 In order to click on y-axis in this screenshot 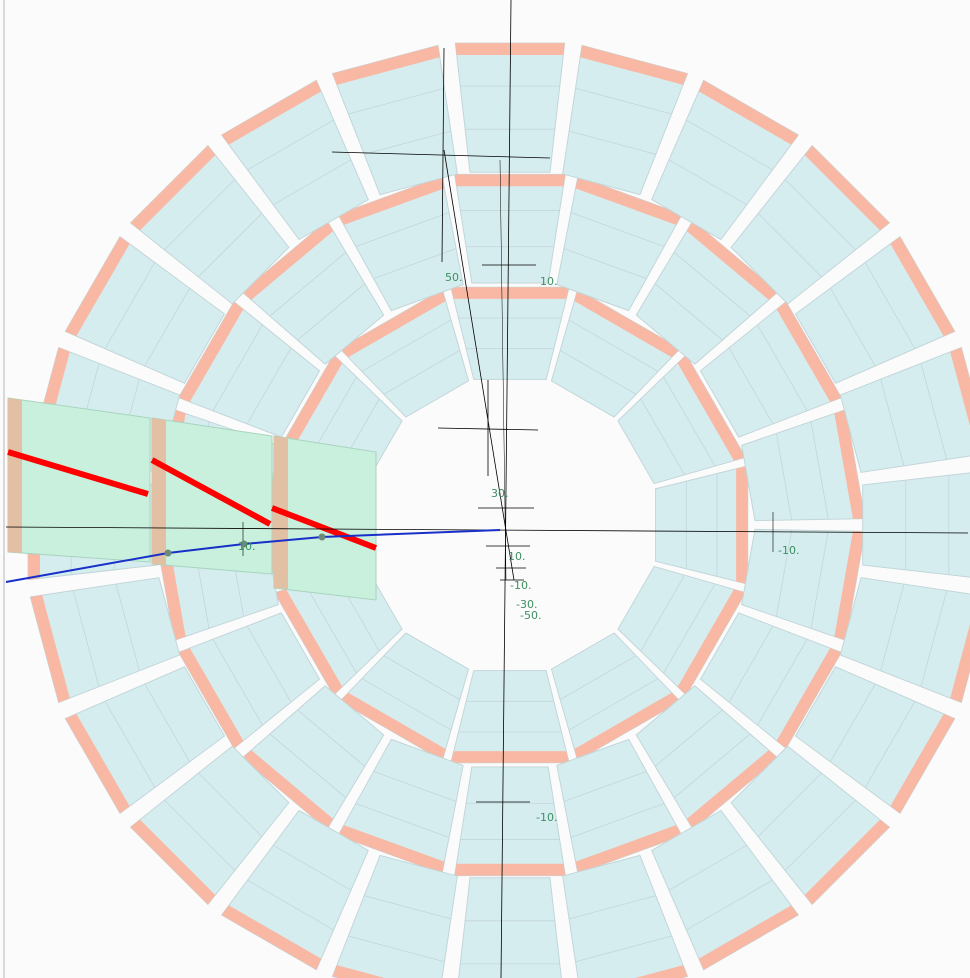, I will do `click(506, 489)`.